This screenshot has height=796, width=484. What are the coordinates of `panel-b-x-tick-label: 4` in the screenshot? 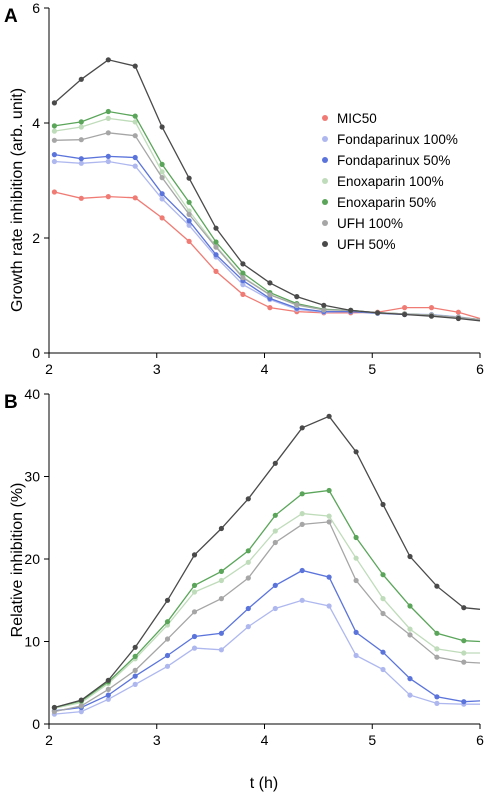 It's located at (265, 740).